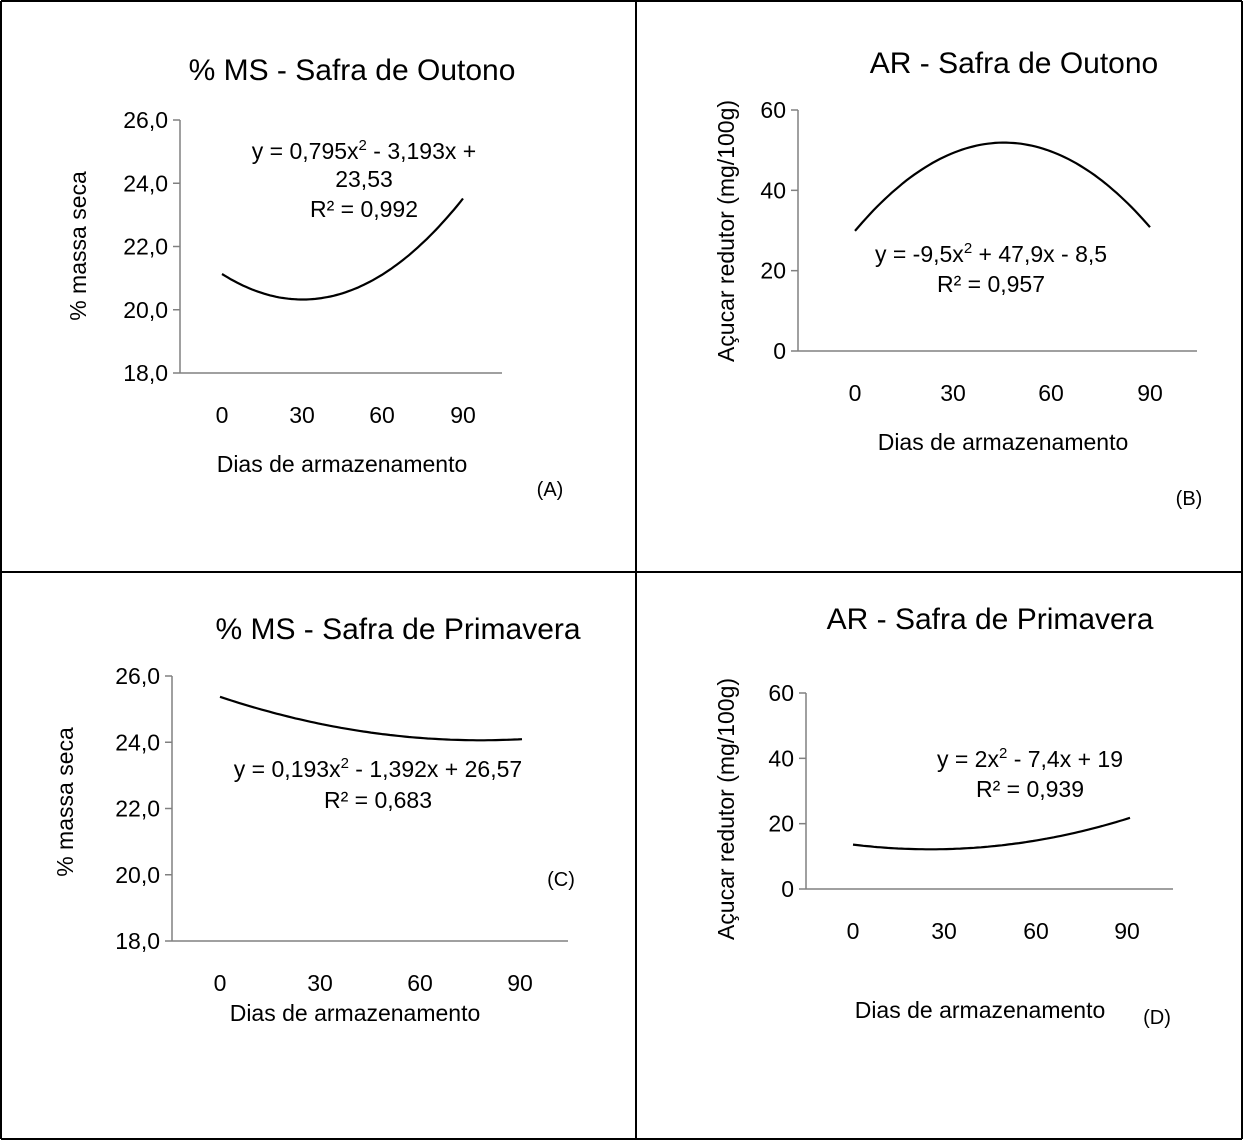 The image size is (1243, 1140). Describe the element at coordinates (378, 768) in the screenshot. I see `equation-text: y = 0,193x2 - 1,392x + 26,57` at that location.